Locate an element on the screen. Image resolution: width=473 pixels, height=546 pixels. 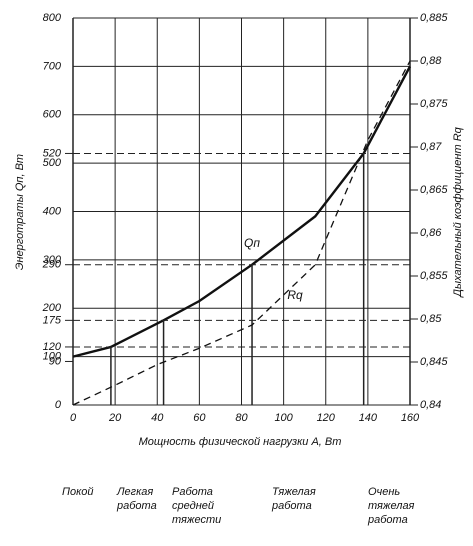
y-tick-label: 0 is located at coordinates (58, 405).